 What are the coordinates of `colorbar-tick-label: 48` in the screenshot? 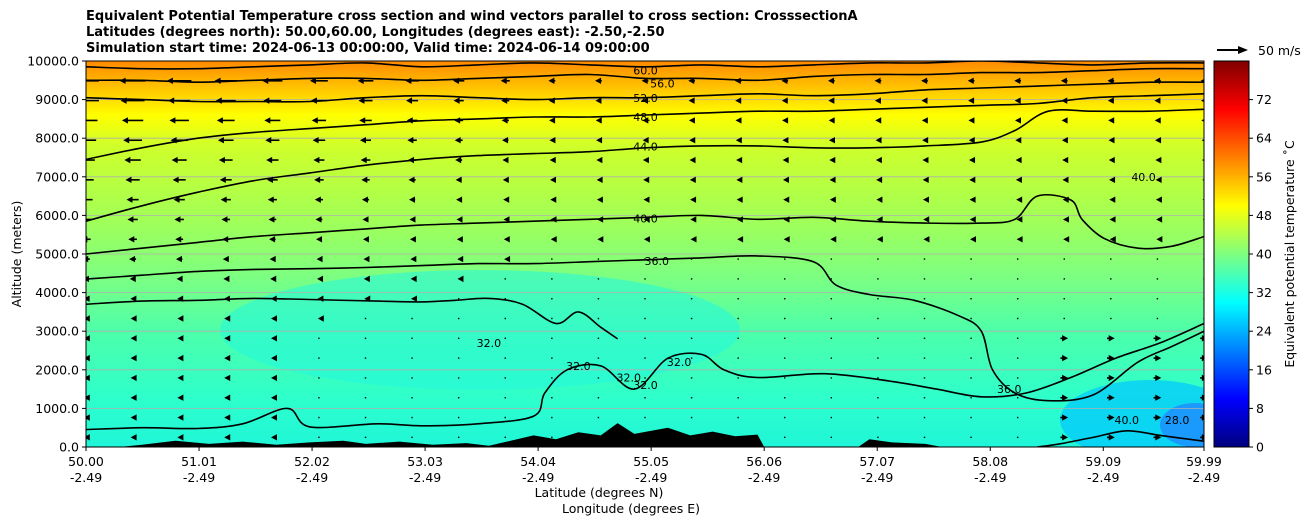 It's located at (1264, 215).